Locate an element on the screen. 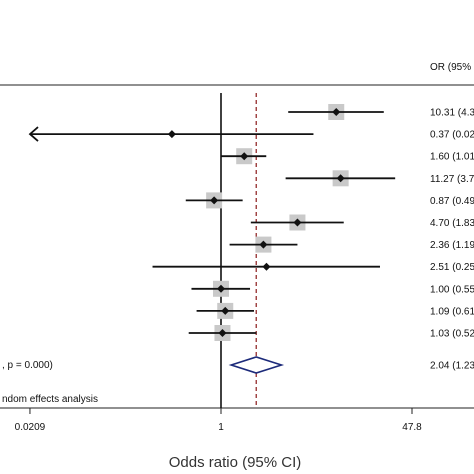 The height and width of the screenshot is (474, 474). study-or-label: 1.00 (0.55 is located at coordinates (452, 289).